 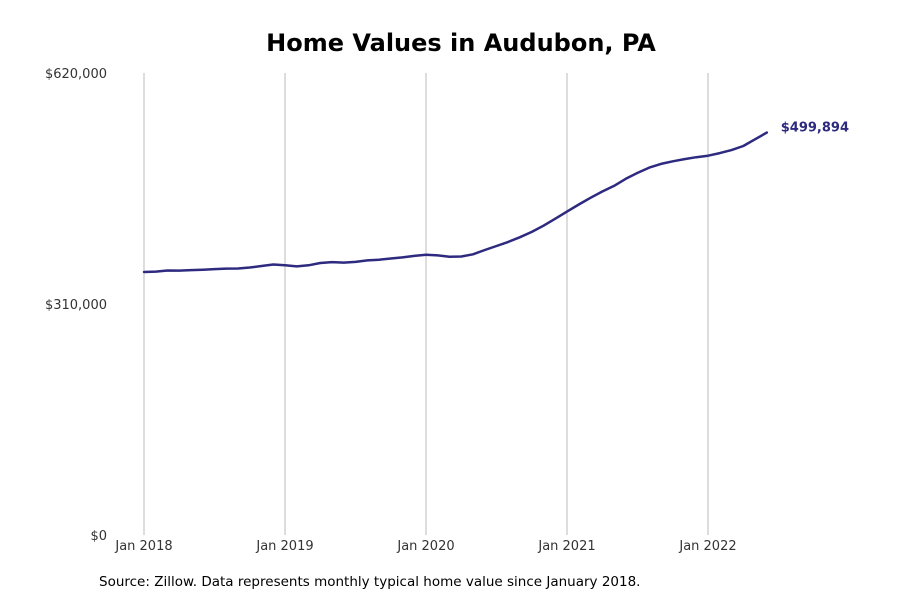 What do you see at coordinates (461, 43) in the screenshot?
I see `chart-title: Home Values in Audubon, PA` at bounding box center [461, 43].